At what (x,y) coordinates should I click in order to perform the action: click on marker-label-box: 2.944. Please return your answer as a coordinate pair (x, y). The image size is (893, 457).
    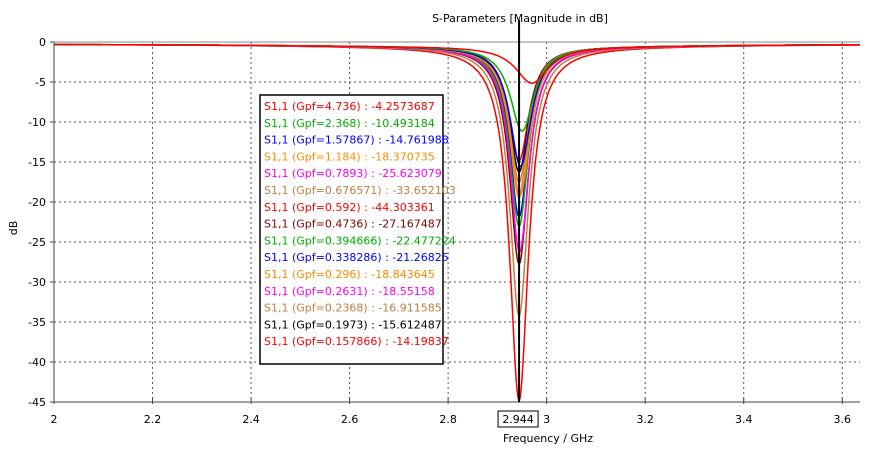
    Looking at the image, I should click on (518, 419).